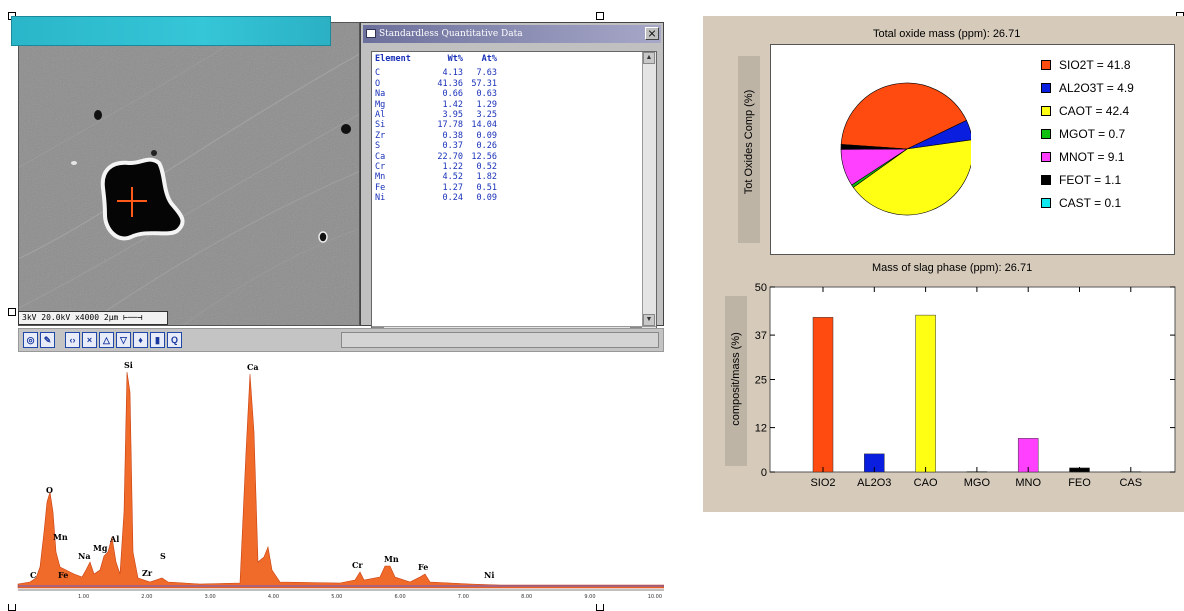 Image resolution: width=1184 pixels, height=611 pixels. I want to click on legend-label: SIO2T = 41.8, so click(1095, 65).